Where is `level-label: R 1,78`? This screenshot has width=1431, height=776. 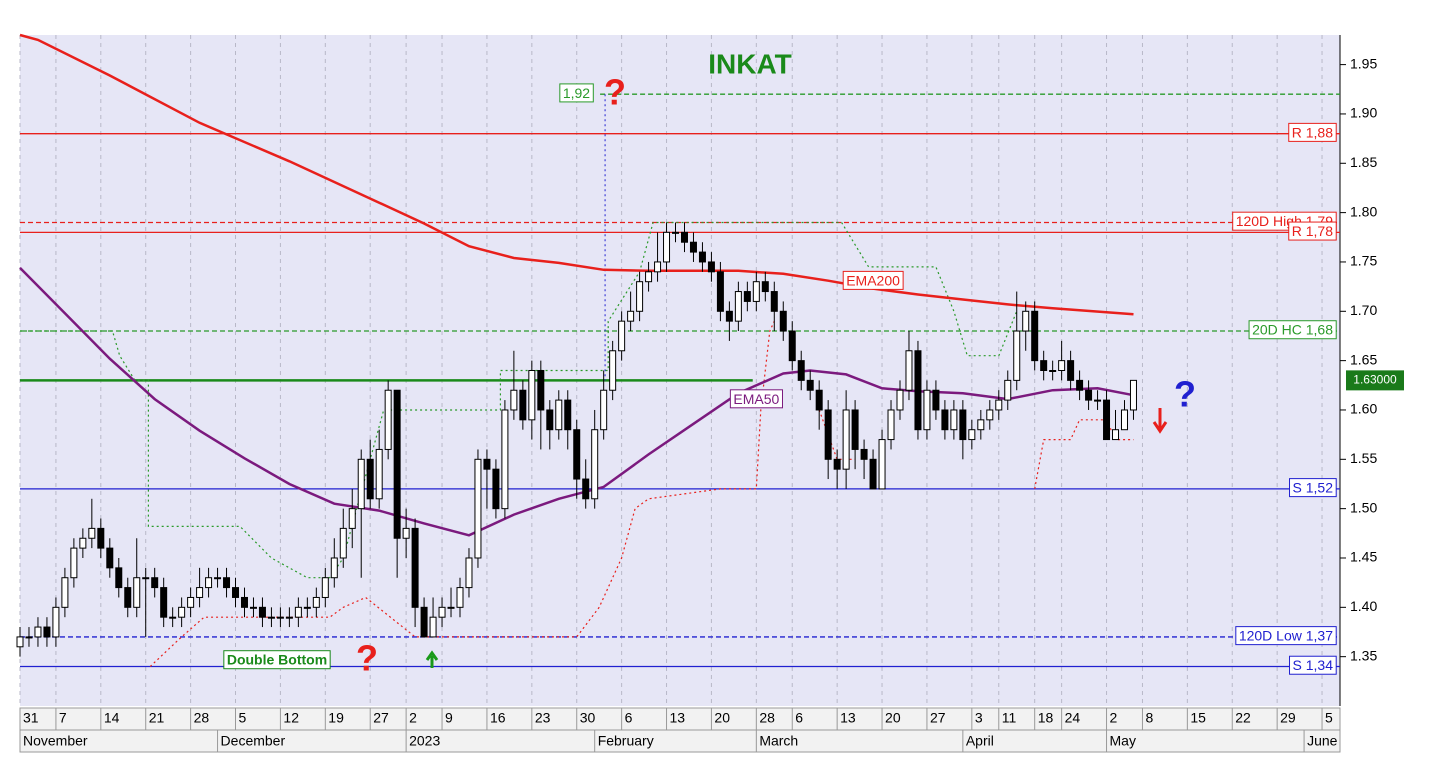
level-label: R 1,78 is located at coordinates (1312, 231).